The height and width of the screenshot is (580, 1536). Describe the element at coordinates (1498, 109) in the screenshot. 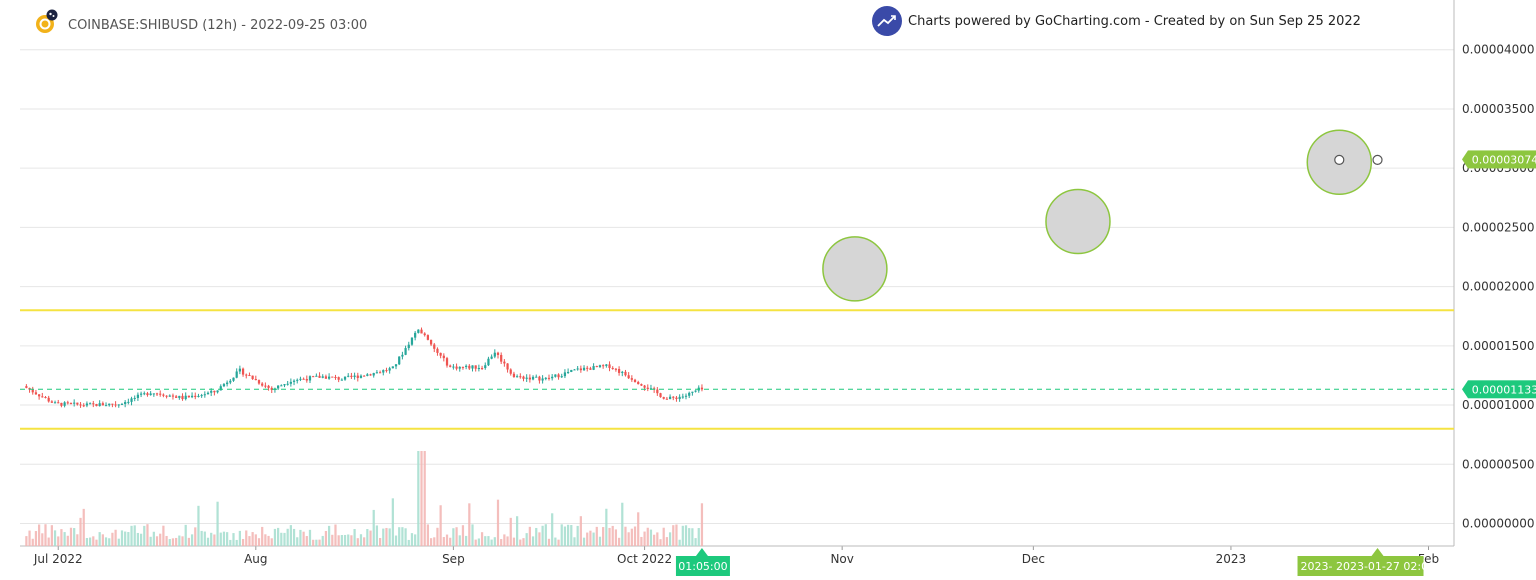

I see `y-tick-label: 0.00003500` at that location.